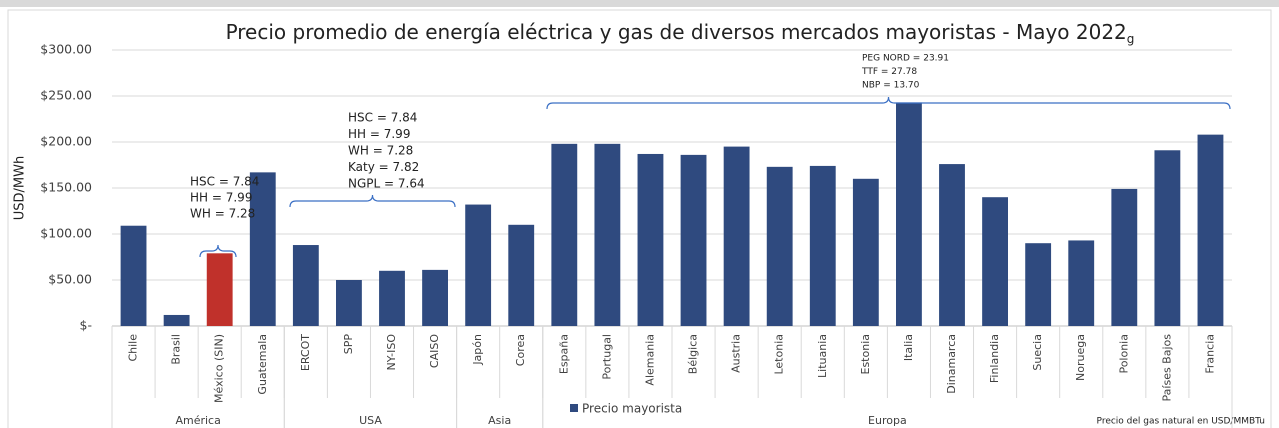 The width and height of the screenshot is (1279, 428). I want to click on x-tick-label: Dinamarca, so click(951, 364).